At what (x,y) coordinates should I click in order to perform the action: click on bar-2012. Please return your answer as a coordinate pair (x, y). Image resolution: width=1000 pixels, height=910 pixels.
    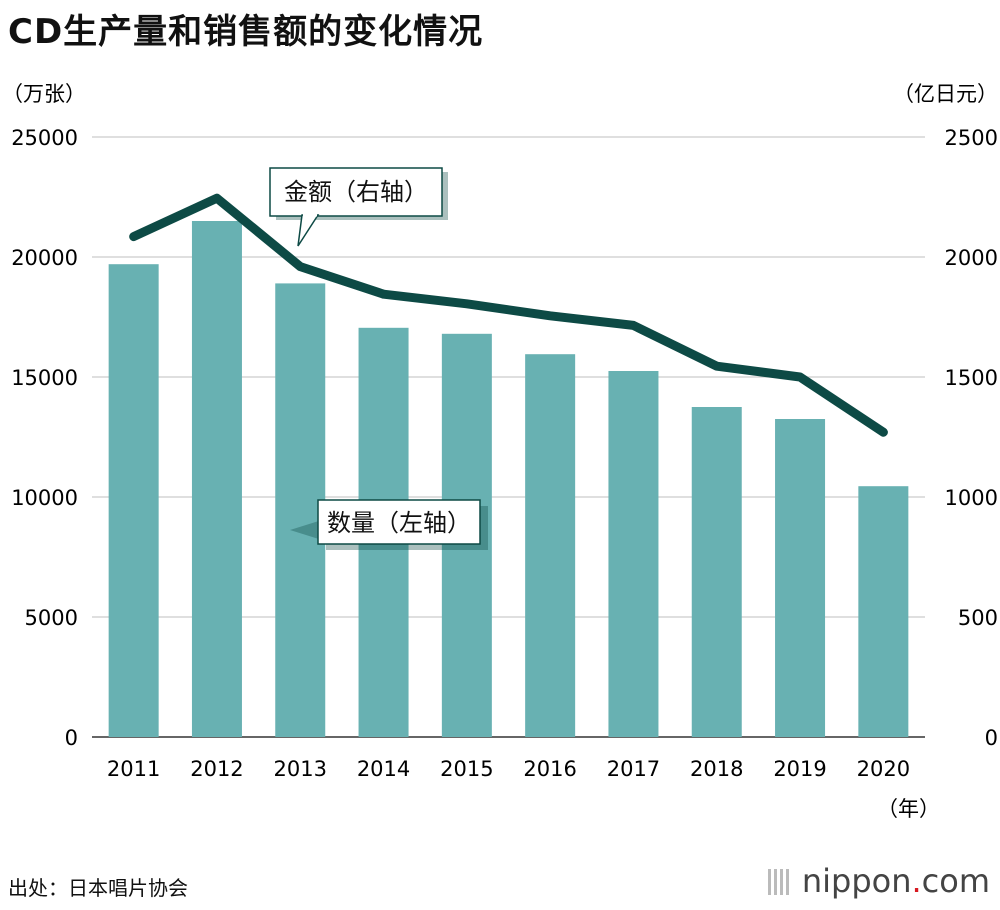
    Looking at the image, I should click on (216, 479).